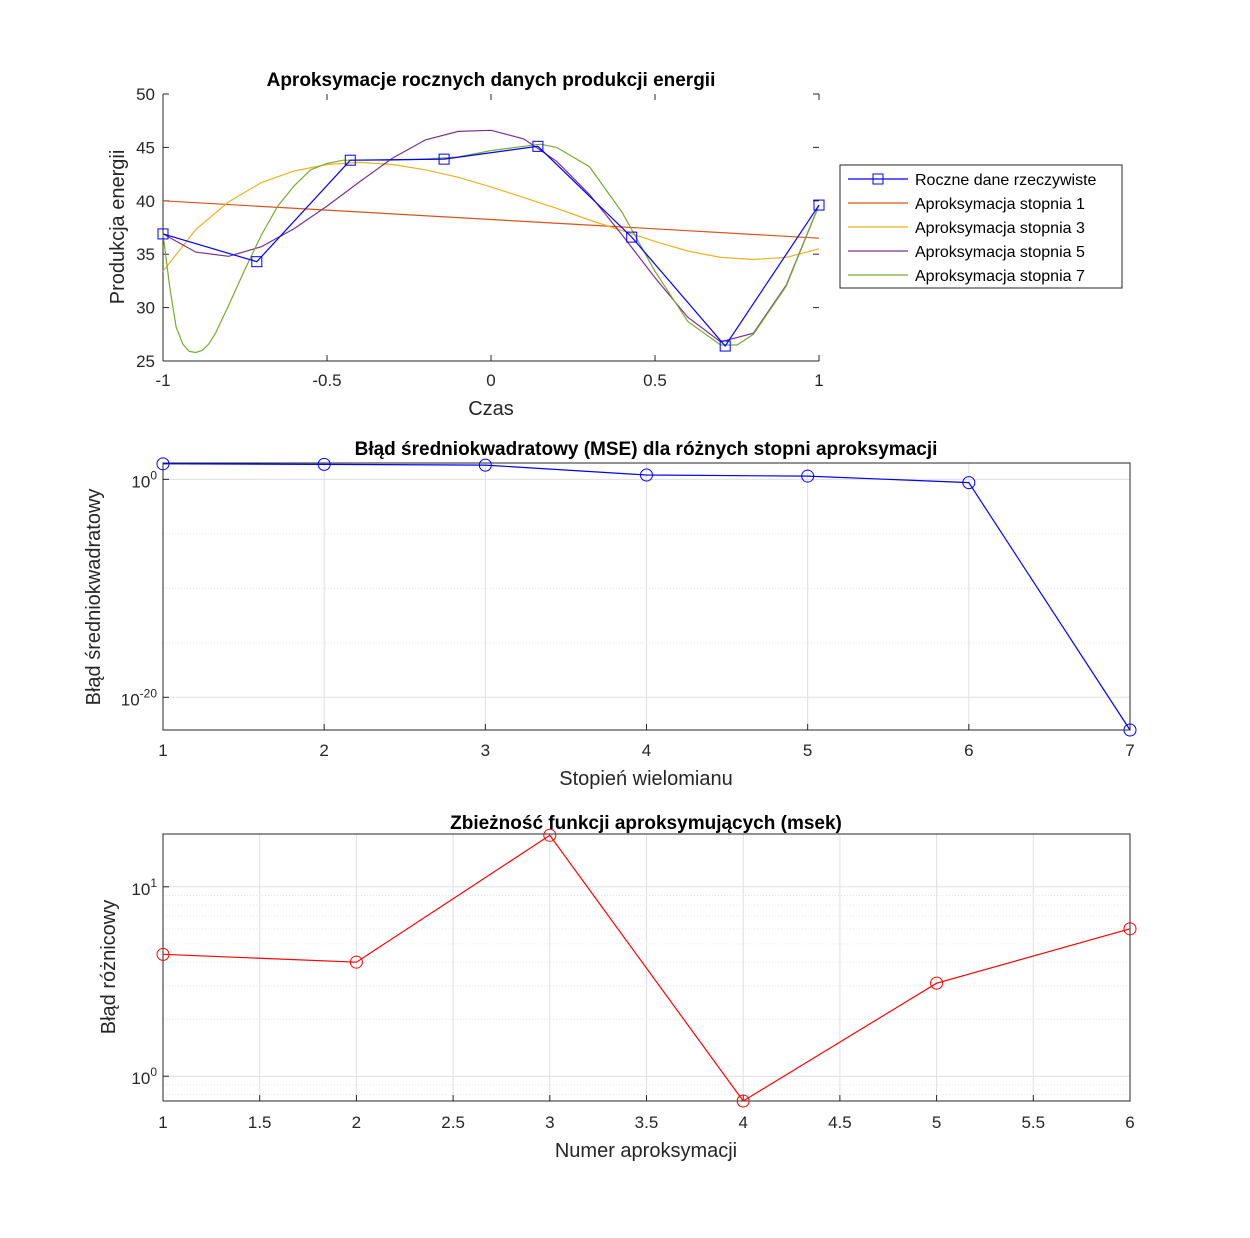 This screenshot has height=1238, width=1250. I want to click on y-tick-label: 50, so click(145, 94).